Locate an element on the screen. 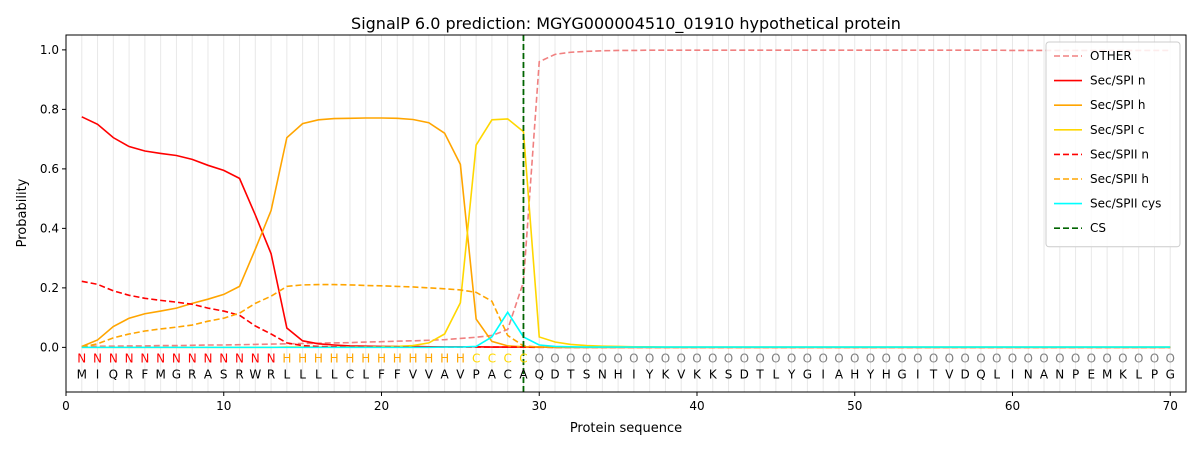 This screenshot has height=450, width=1200. legend-label: OTHER is located at coordinates (1111, 56).